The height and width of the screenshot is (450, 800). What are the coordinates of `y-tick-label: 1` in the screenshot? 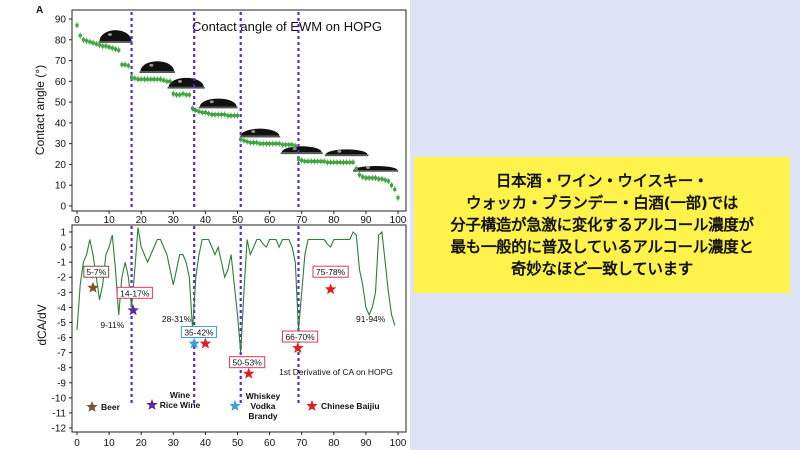 It's located at (63, 233).